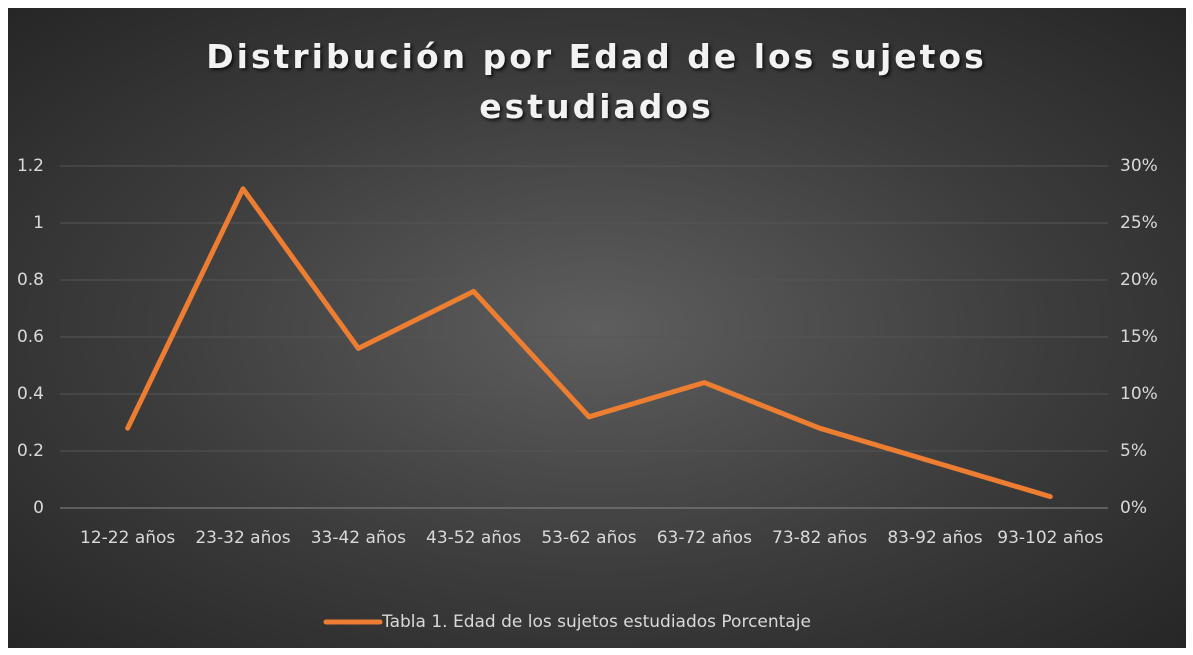 The width and height of the screenshot is (1193, 655). I want to click on y2-tick-label: 25%, so click(1139, 223).